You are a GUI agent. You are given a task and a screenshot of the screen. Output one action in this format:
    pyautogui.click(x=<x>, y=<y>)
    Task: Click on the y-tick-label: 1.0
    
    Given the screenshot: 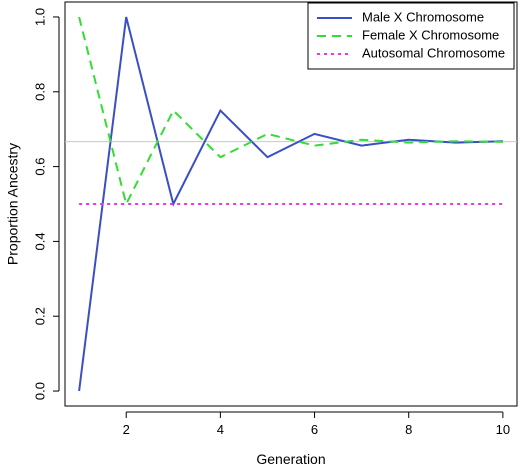 What is the action you would take?
    pyautogui.click(x=39, y=17)
    